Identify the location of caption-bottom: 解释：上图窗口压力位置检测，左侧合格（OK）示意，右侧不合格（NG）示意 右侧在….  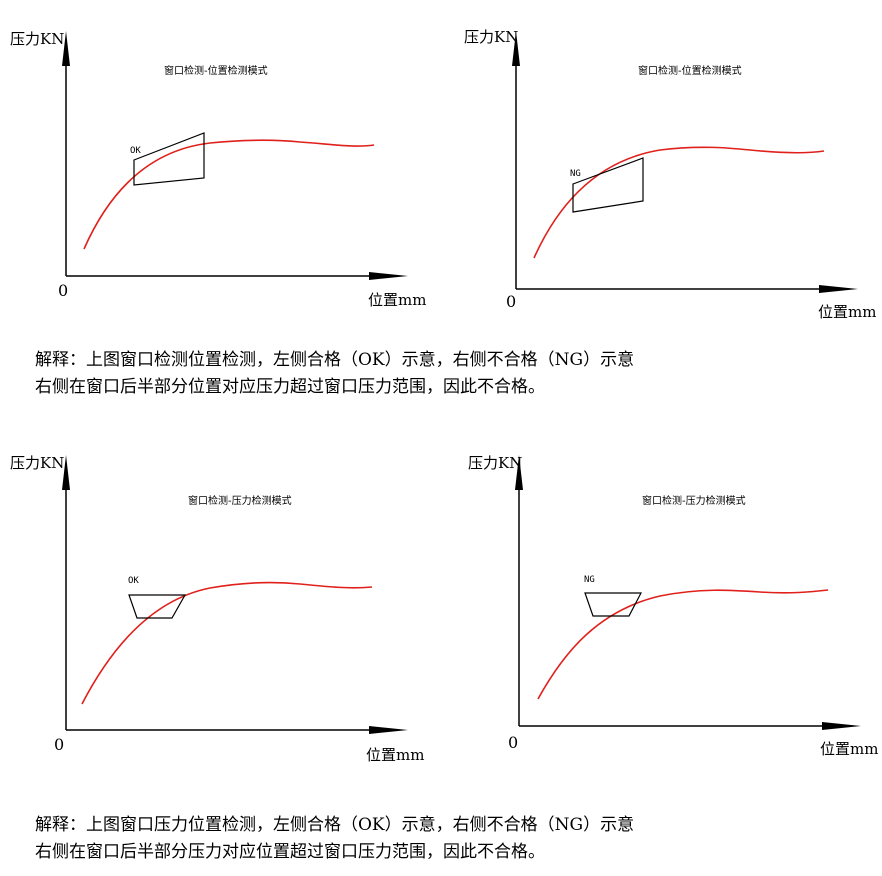
(334, 839).